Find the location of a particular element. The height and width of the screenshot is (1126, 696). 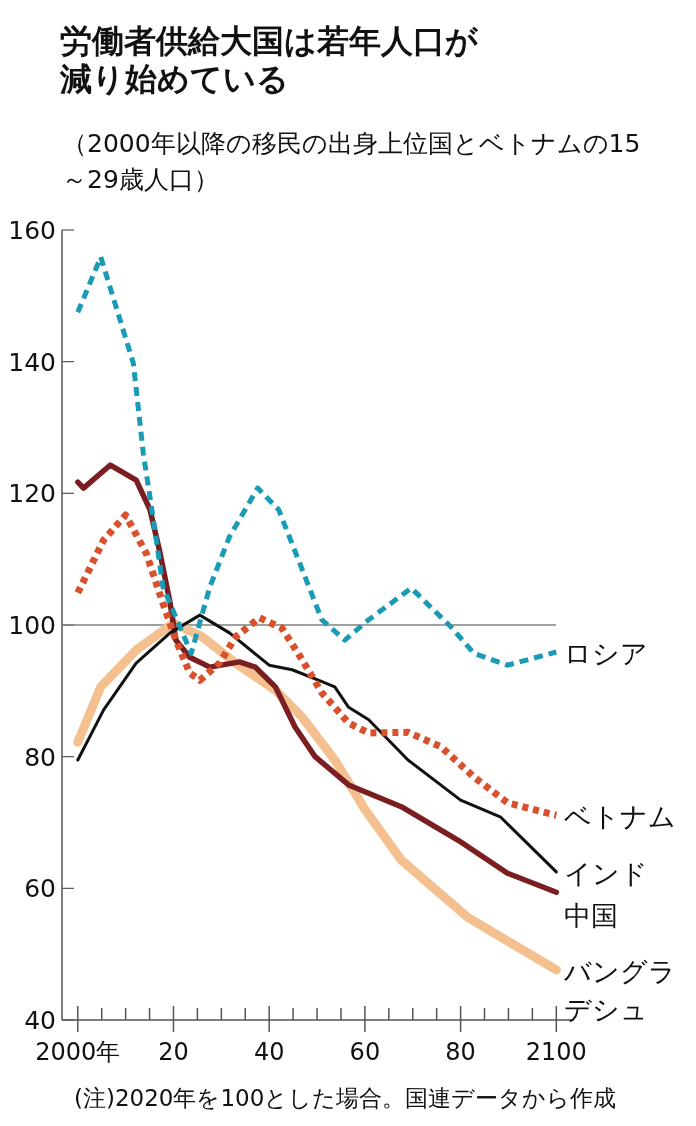

y-tick-label: 140 is located at coordinates (32, 362).